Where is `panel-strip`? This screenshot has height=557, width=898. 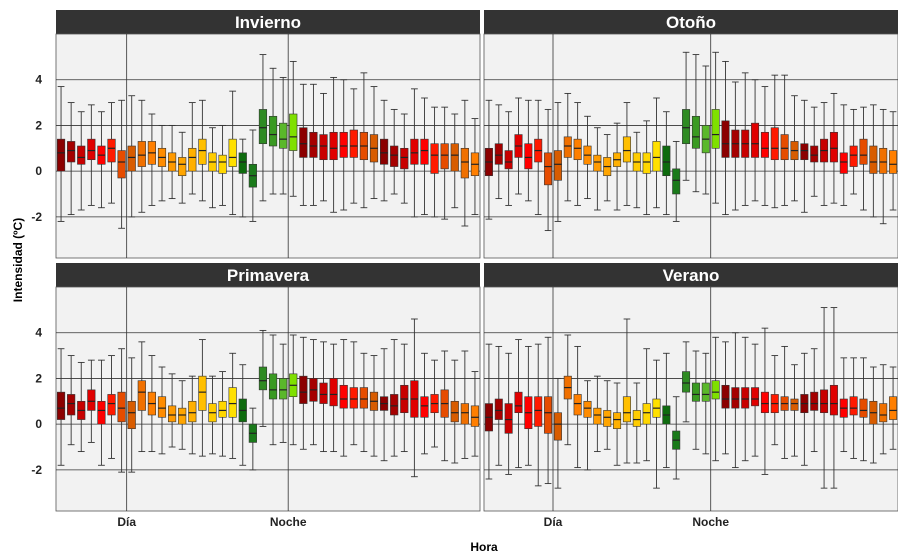
panel-strip is located at coordinates (268, 22).